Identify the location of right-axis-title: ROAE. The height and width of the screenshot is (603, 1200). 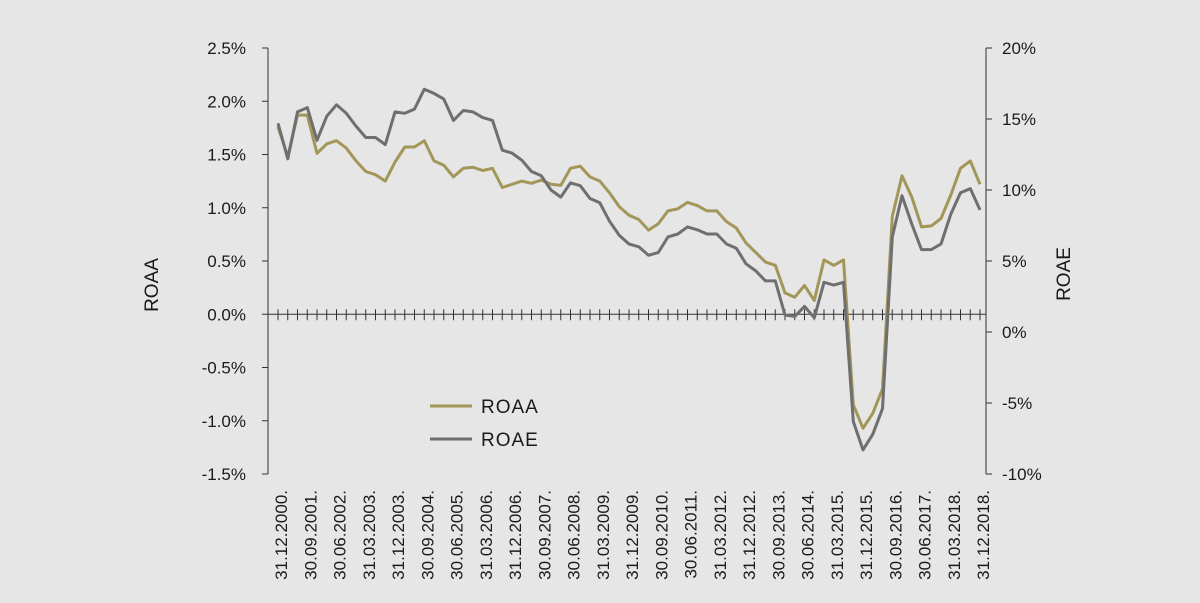
(1064, 274).